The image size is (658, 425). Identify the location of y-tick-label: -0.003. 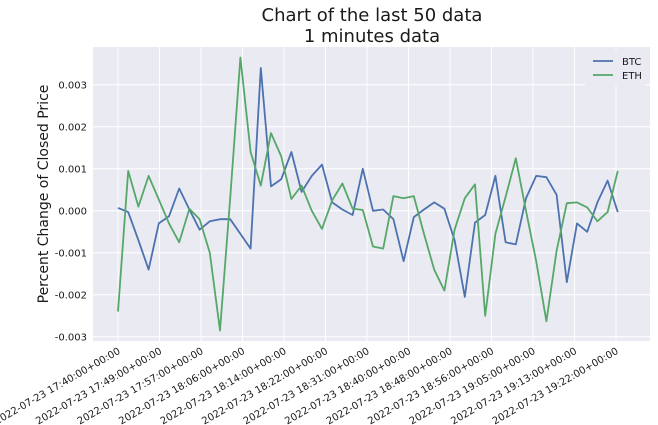
(71, 337).